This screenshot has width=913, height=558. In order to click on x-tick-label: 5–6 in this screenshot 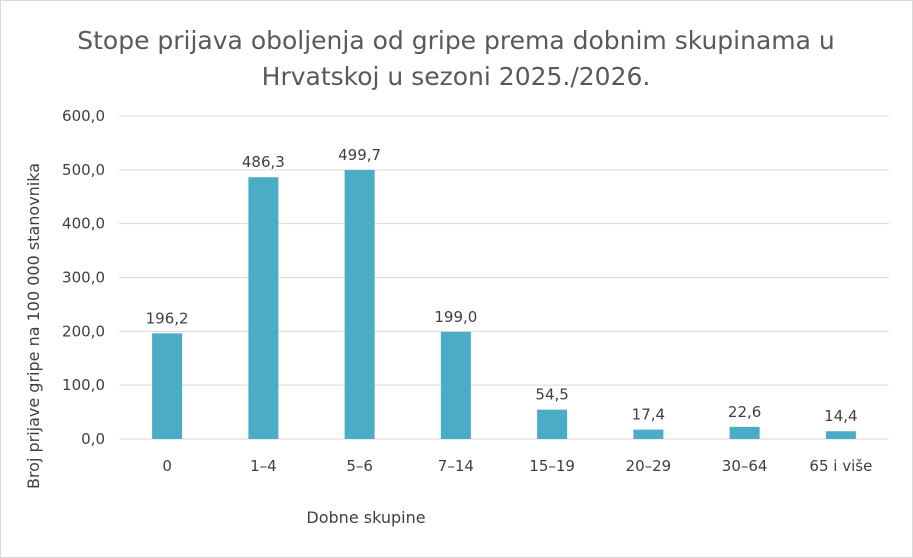, I will do `click(359, 466)`.